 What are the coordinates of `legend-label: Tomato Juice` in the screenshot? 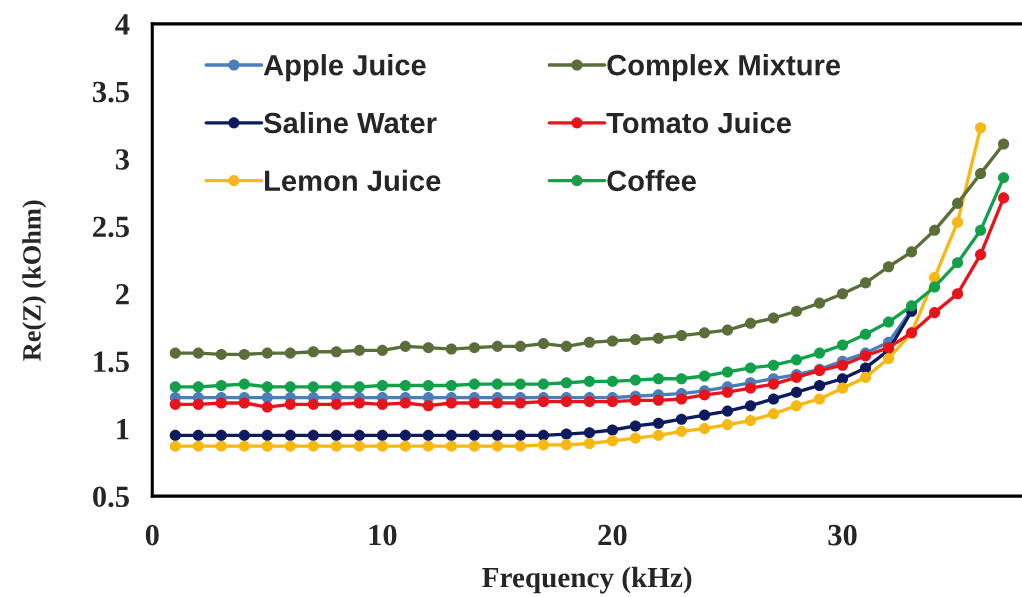 It's located at (698, 122).